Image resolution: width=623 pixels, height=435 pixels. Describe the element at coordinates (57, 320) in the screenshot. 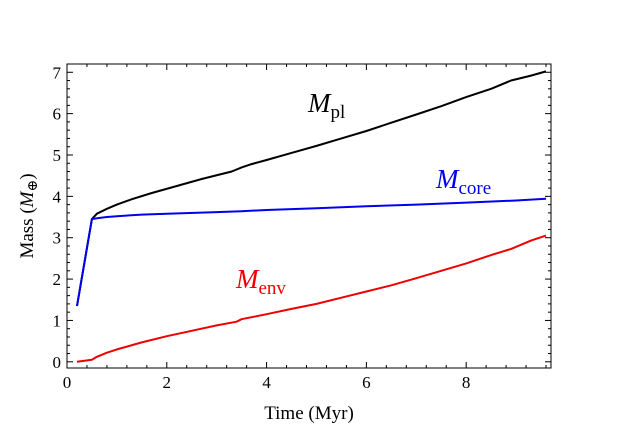

I see `y-tick-label: 1` at that location.